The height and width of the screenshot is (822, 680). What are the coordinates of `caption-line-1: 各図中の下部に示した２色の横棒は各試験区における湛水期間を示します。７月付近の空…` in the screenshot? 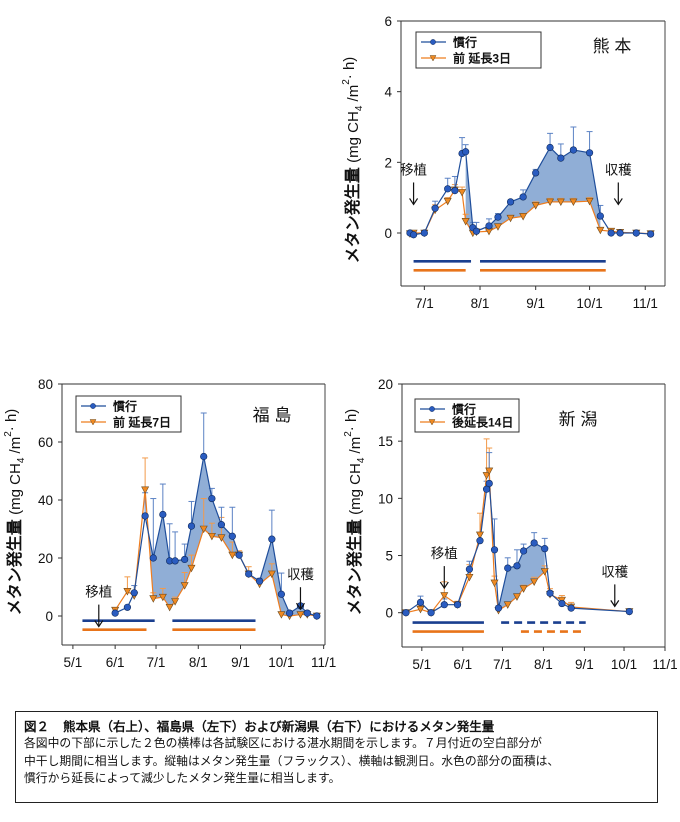 It's located at (283, 743).